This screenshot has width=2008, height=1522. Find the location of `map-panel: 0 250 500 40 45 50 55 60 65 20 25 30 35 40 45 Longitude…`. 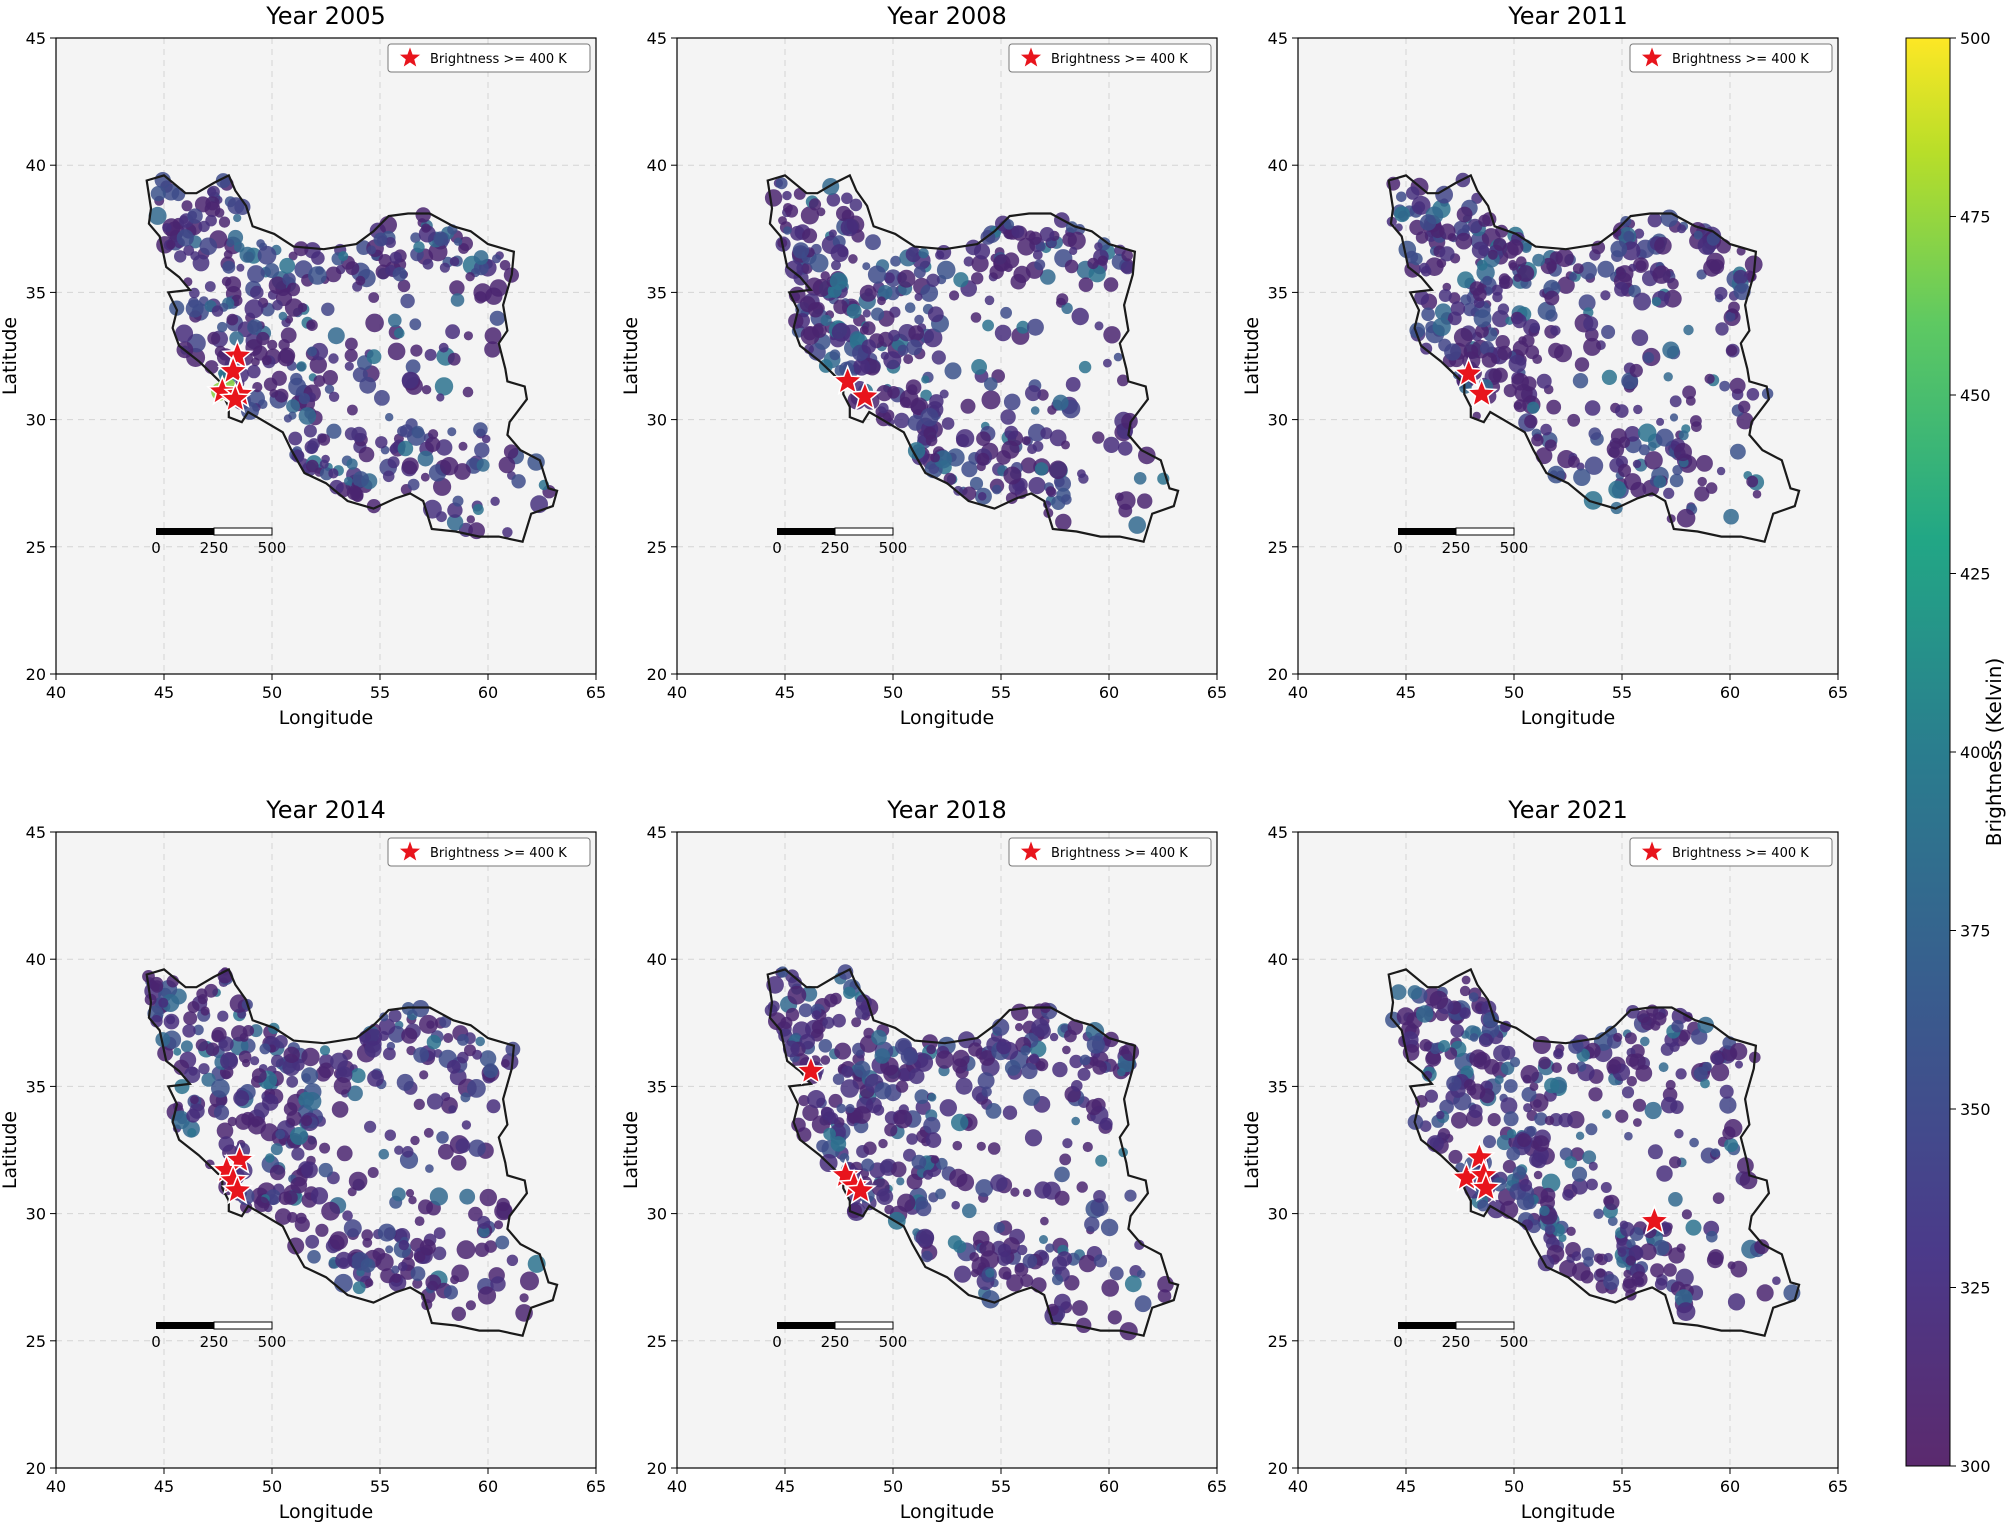

map-panel: 0 250 500 40 45 50 55 60 65 20 25 30 35 40 45 Longitude… is located at coordinates (1544, 1159).